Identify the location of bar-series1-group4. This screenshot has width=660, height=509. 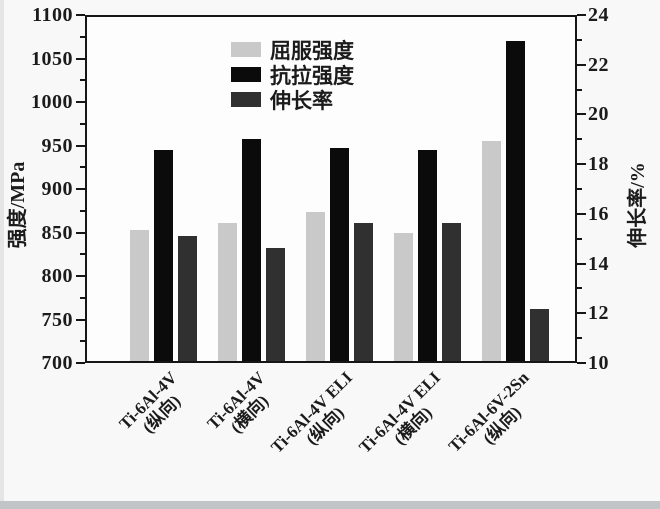
(515, 201).